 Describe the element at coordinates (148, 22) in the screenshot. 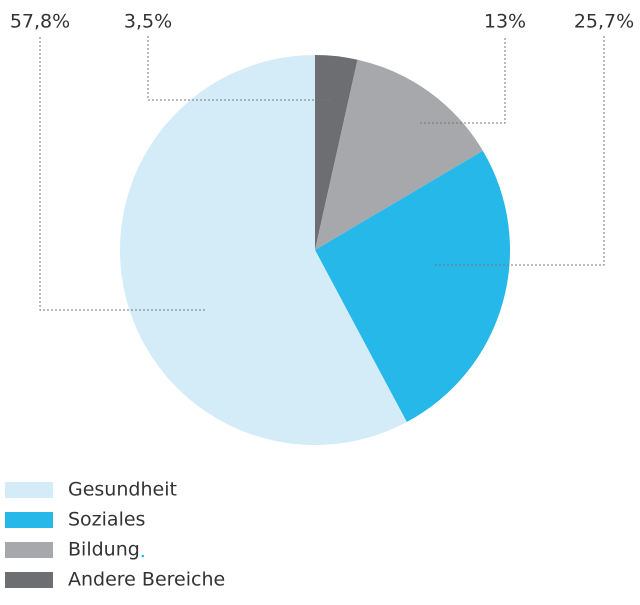

I see `data-label: 3,5%` at that location.